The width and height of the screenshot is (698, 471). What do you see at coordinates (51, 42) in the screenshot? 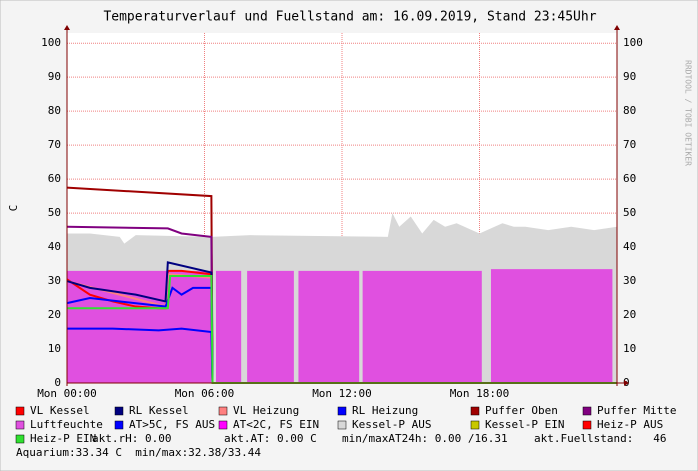
I see `y-tick-label: 100` at bounding box center [51, 42].